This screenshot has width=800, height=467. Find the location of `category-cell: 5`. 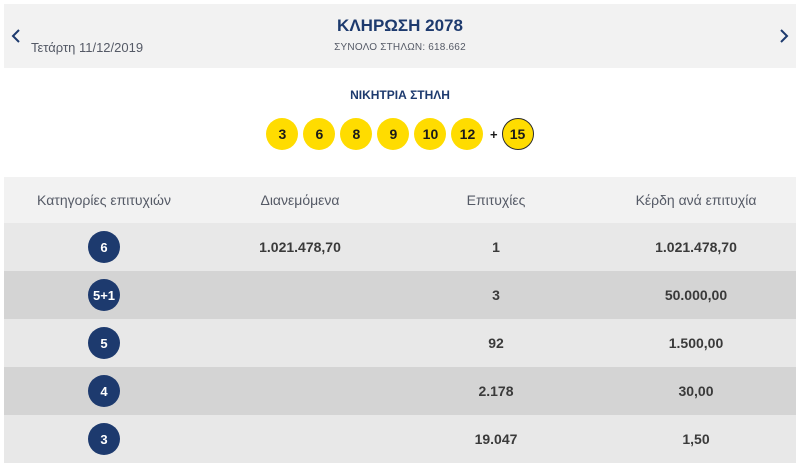

category-cell: 5 is located at coordinates (104, 343).